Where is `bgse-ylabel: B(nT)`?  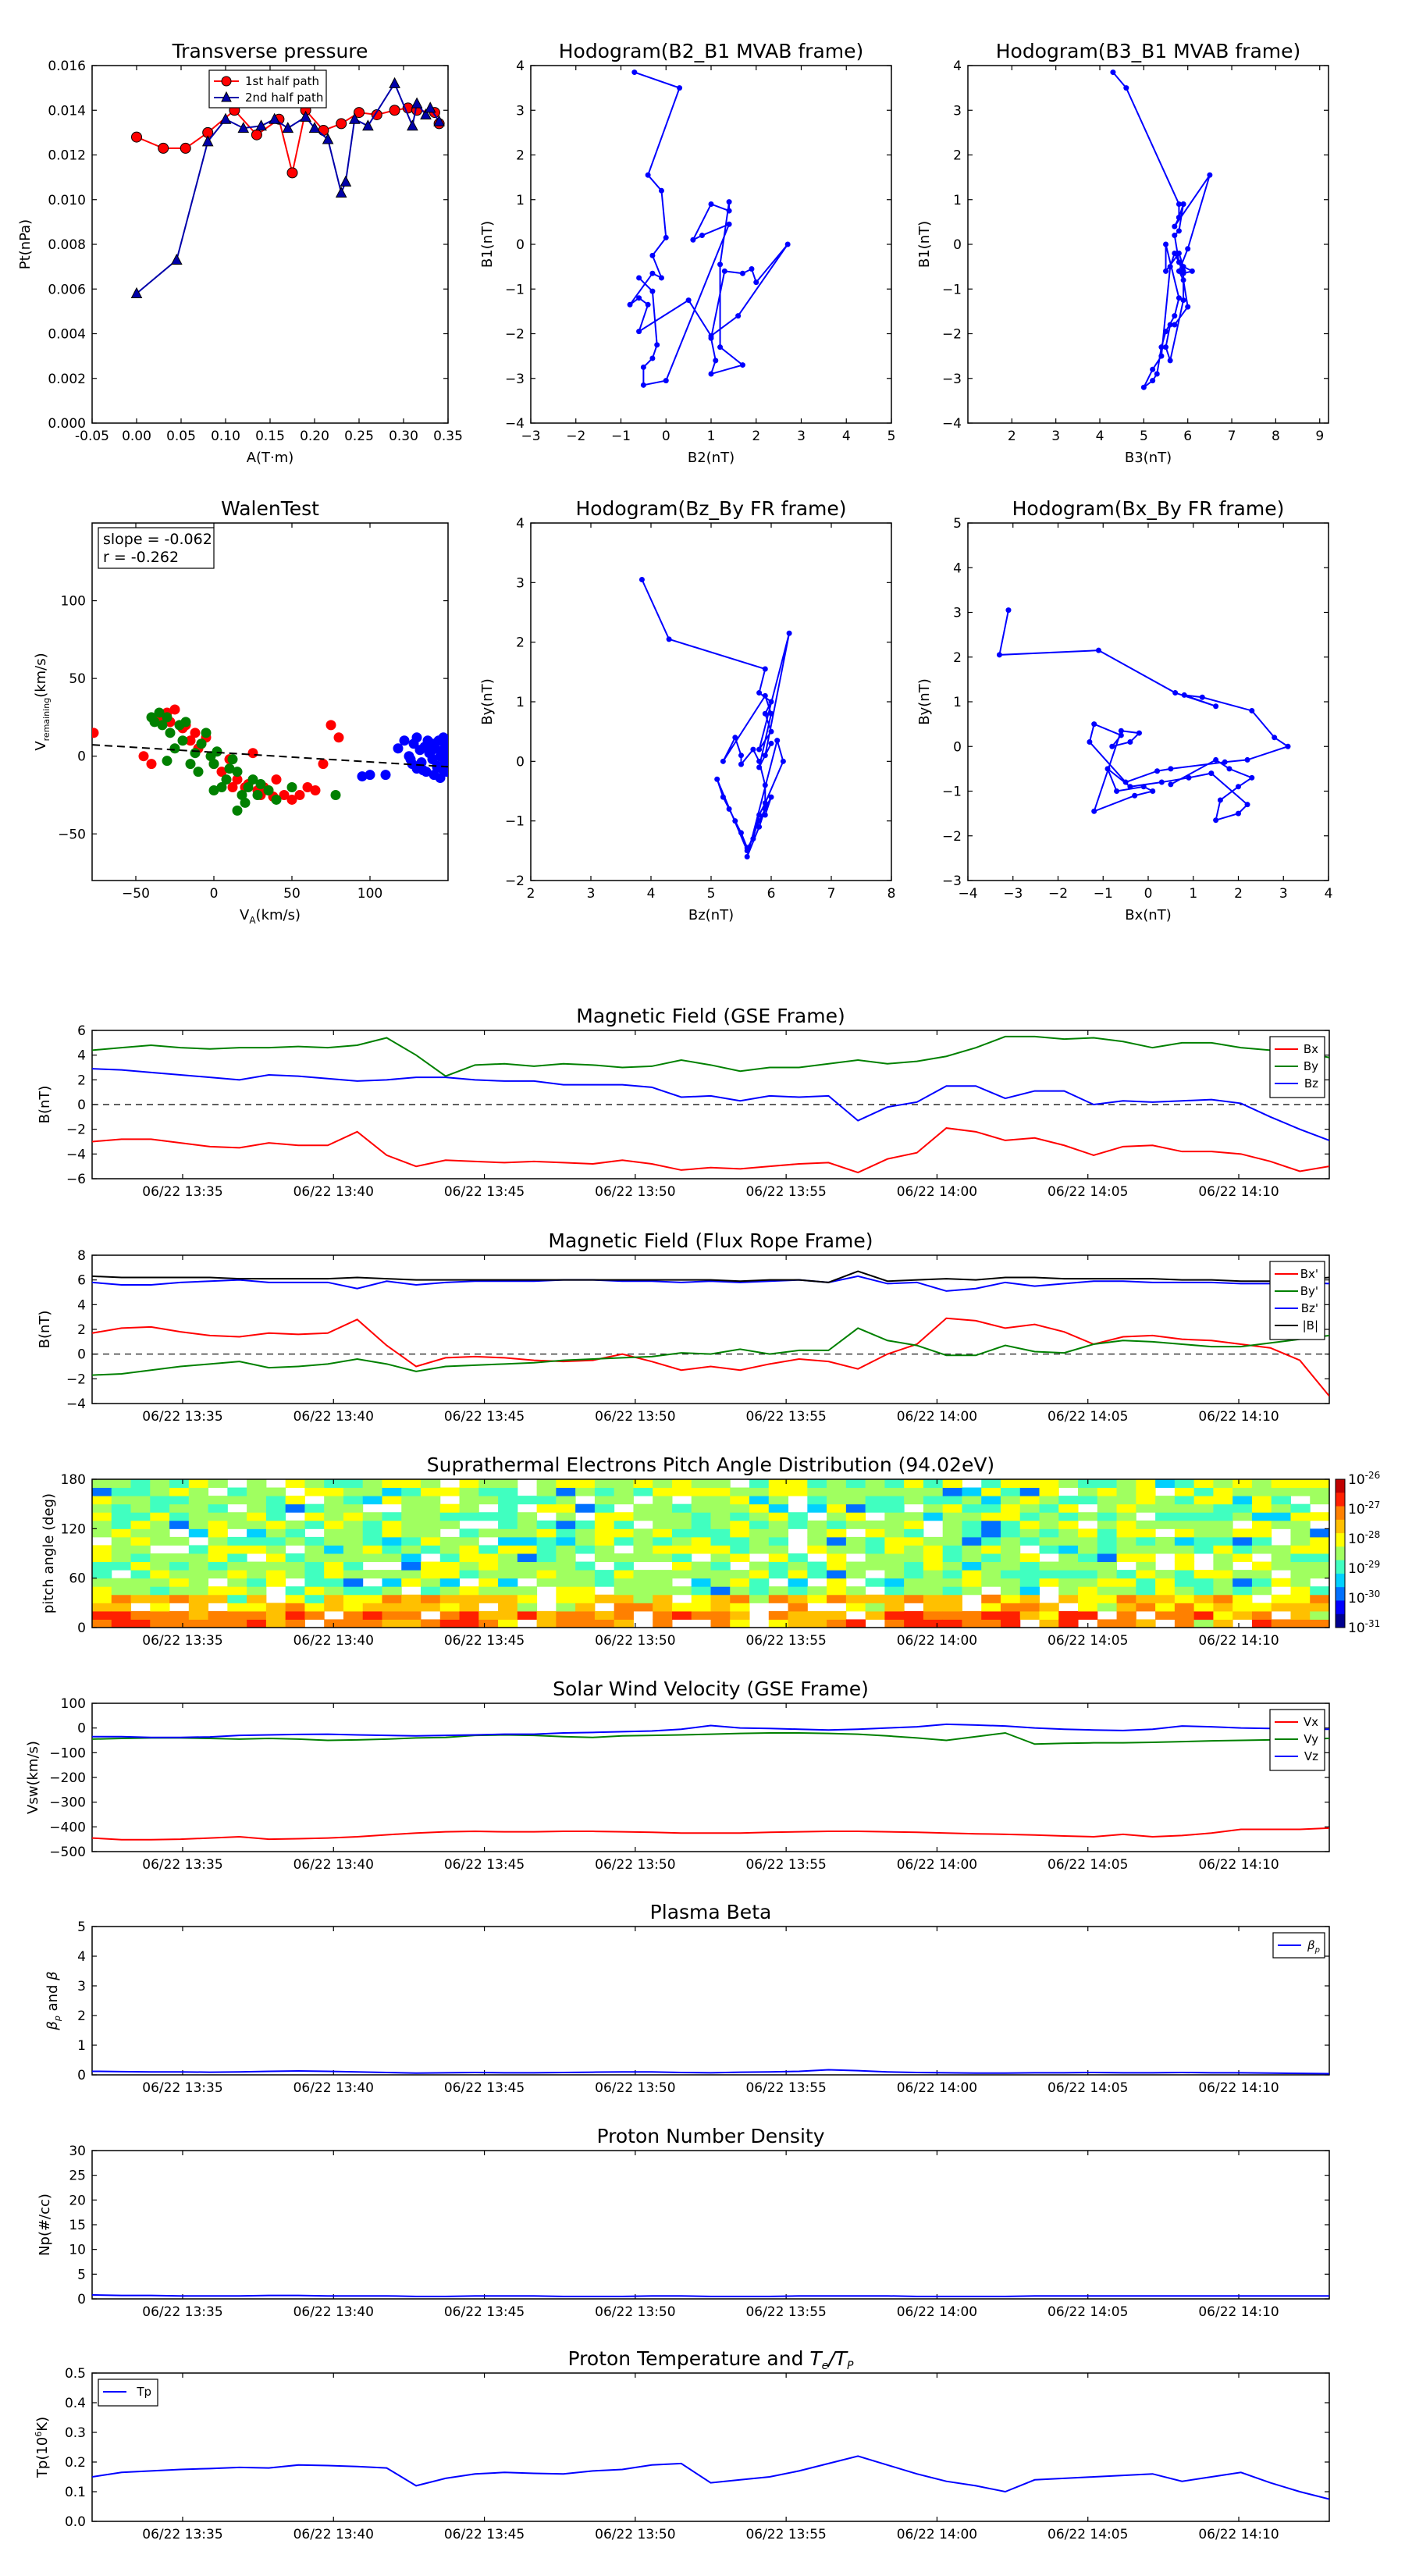
bgse-ylabel: B(nT) is located at coordinates (45, 1105).